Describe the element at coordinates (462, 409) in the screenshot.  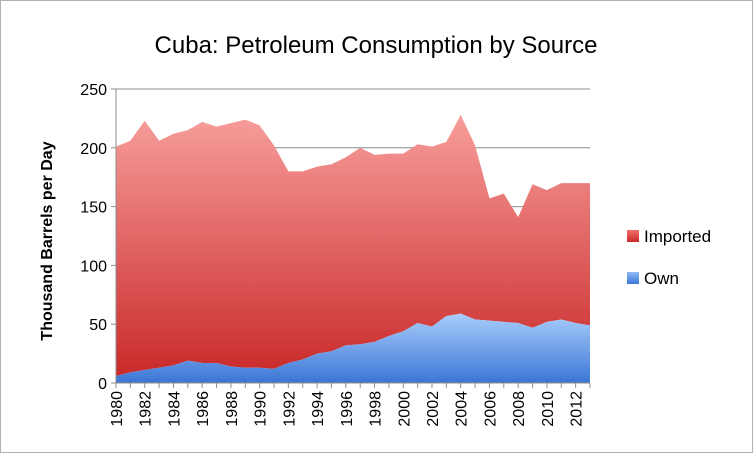
I see `x-tick-label: 2004` at that location.